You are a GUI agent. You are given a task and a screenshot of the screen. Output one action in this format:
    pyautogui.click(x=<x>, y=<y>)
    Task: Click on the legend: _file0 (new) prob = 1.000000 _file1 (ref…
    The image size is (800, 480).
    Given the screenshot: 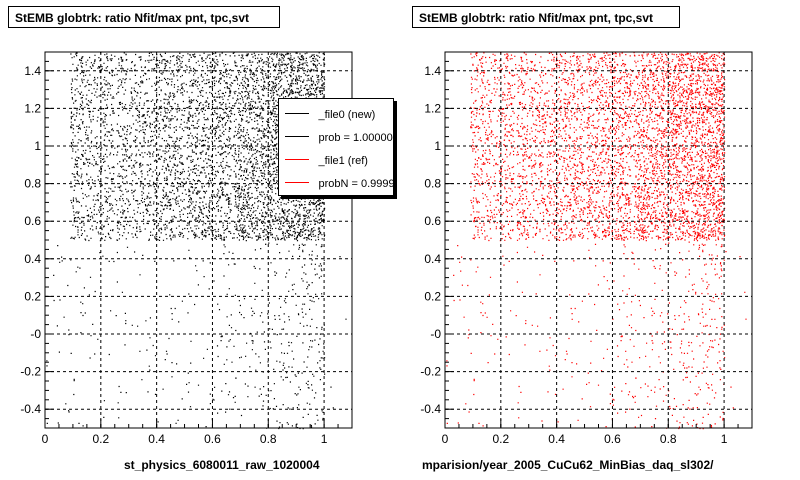 What is the action you would take?
    pyautogui.click(x=336, y=147)
    